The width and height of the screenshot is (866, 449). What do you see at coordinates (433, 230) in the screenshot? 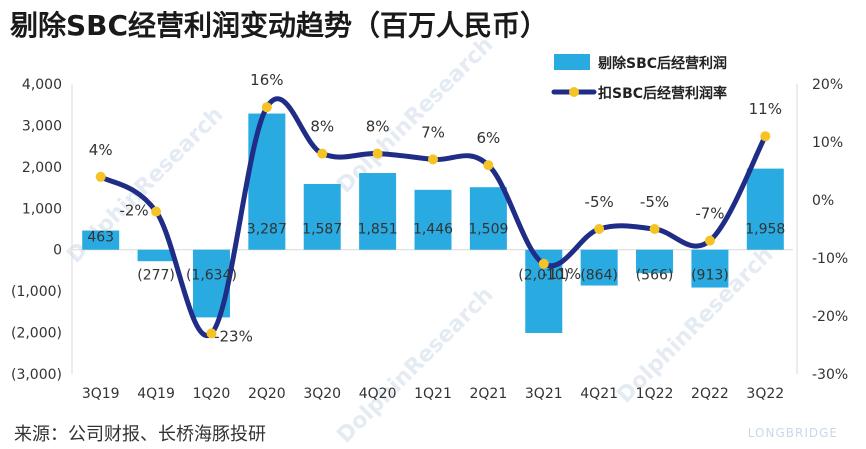
I see `bar-value-label: 1,446` at bounding box center [433, 230].